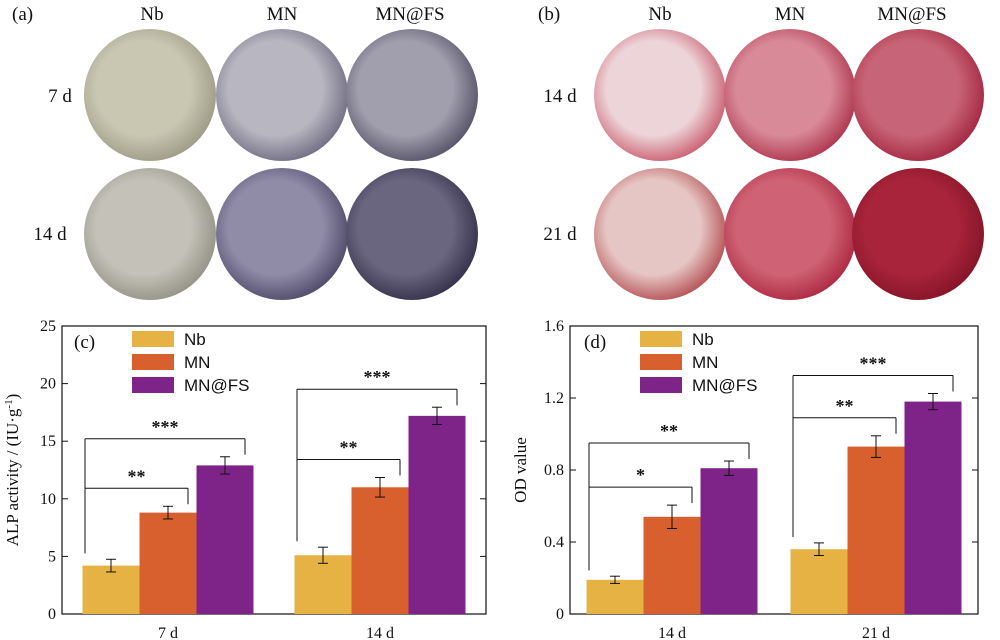 This screenshot has height=640, width=1000. I want to click on well-image-a-mnfs-7d, so click(412, 95).